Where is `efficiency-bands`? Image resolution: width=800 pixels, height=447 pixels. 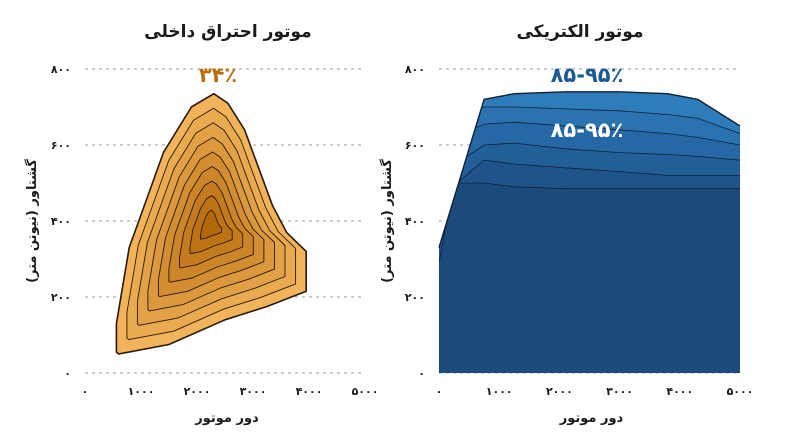
efficiency-bands is located at coordinates (589, 177).